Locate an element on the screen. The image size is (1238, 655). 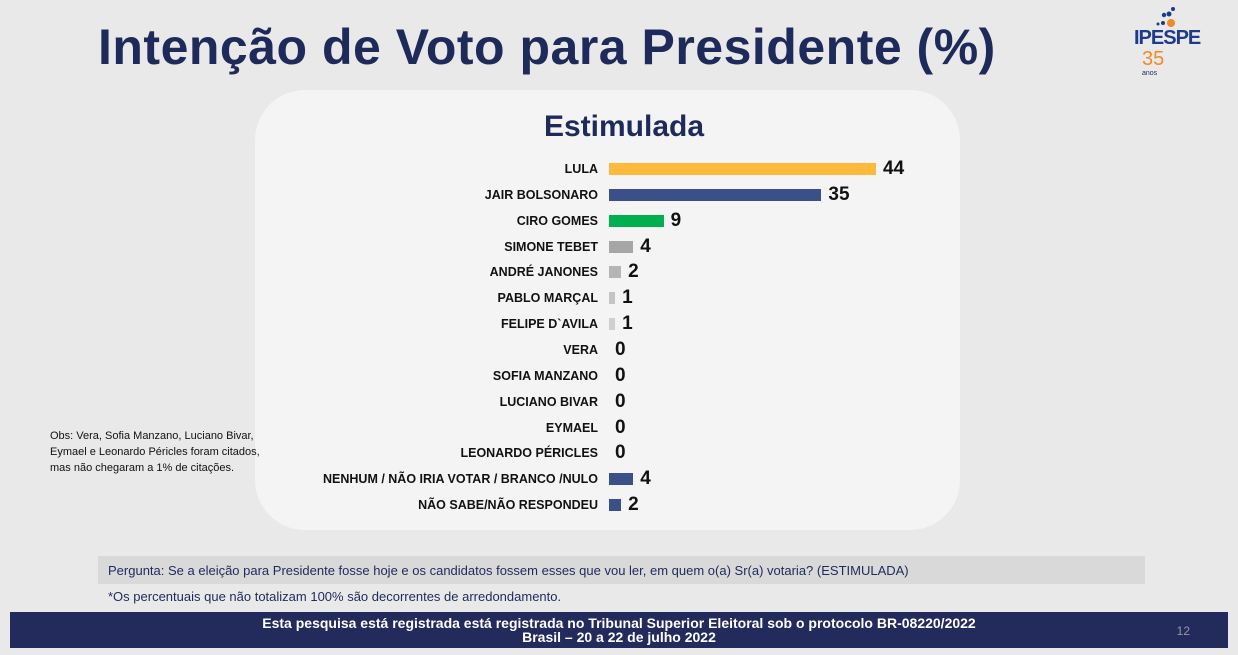
footer-date: Brasil – 20 a 22 de julho 2022 is located at coordinates (619, 637).